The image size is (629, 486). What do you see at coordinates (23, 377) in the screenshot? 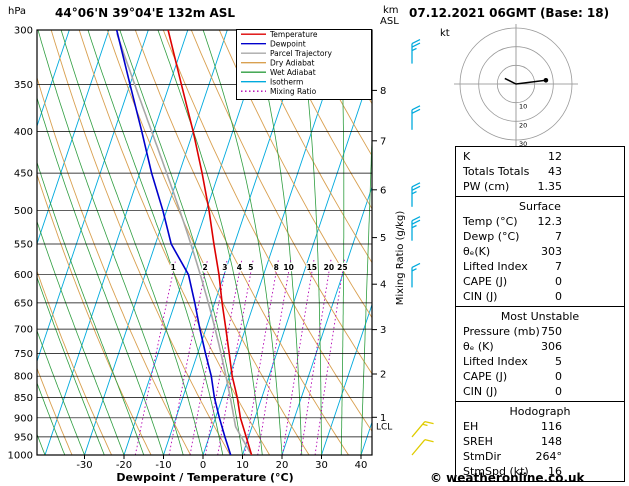
I see `pressure-tick-label: 800` at bounding box center [23, 377].